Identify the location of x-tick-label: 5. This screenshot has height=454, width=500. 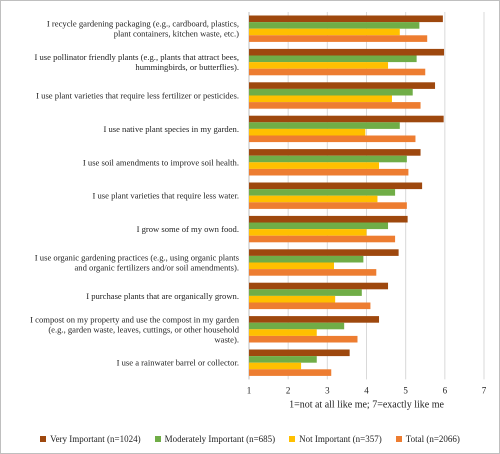
(405, 390).